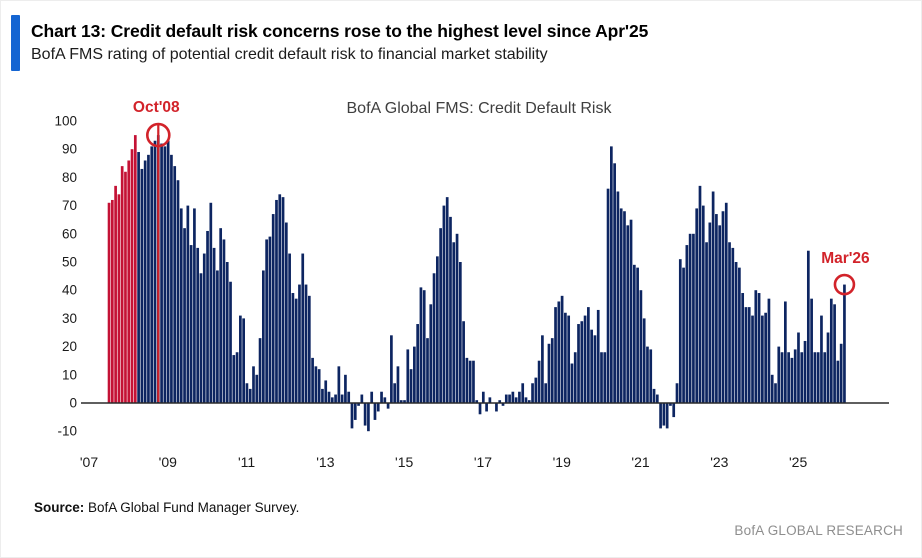 This screenshot has width=922, height=558. I want to click on x-axis-label: '23, so click(719, 462).